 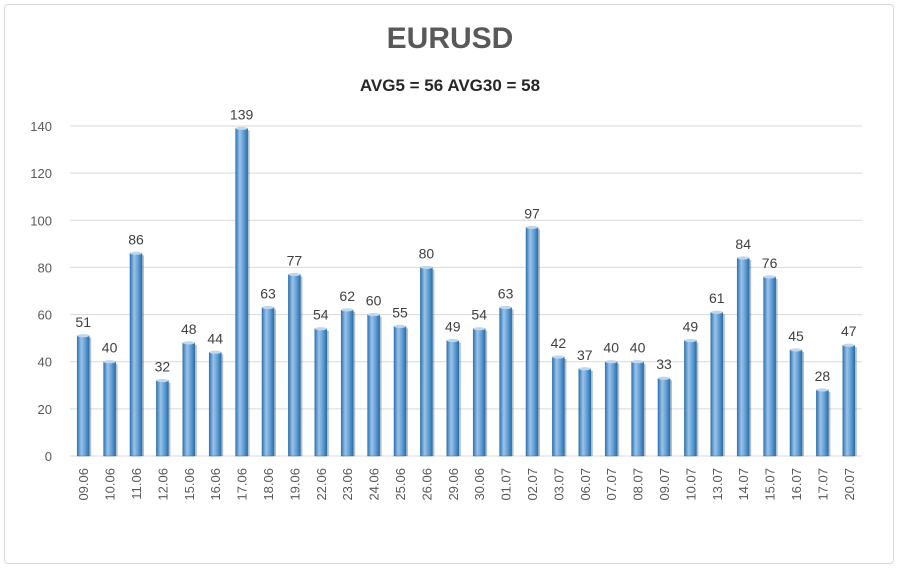 I want to click on data-label: 51, so click(x=83, y=322).